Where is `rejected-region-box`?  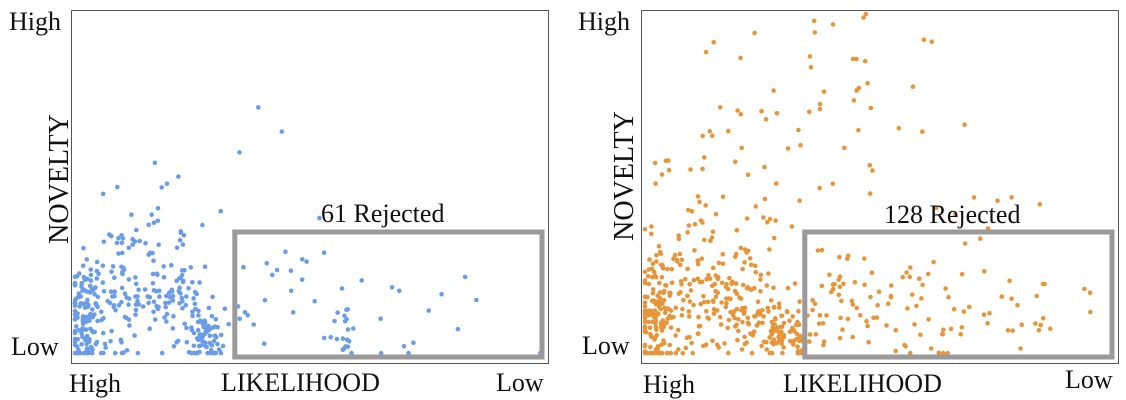 rejected-region-box is located at coordinates (388, 294).